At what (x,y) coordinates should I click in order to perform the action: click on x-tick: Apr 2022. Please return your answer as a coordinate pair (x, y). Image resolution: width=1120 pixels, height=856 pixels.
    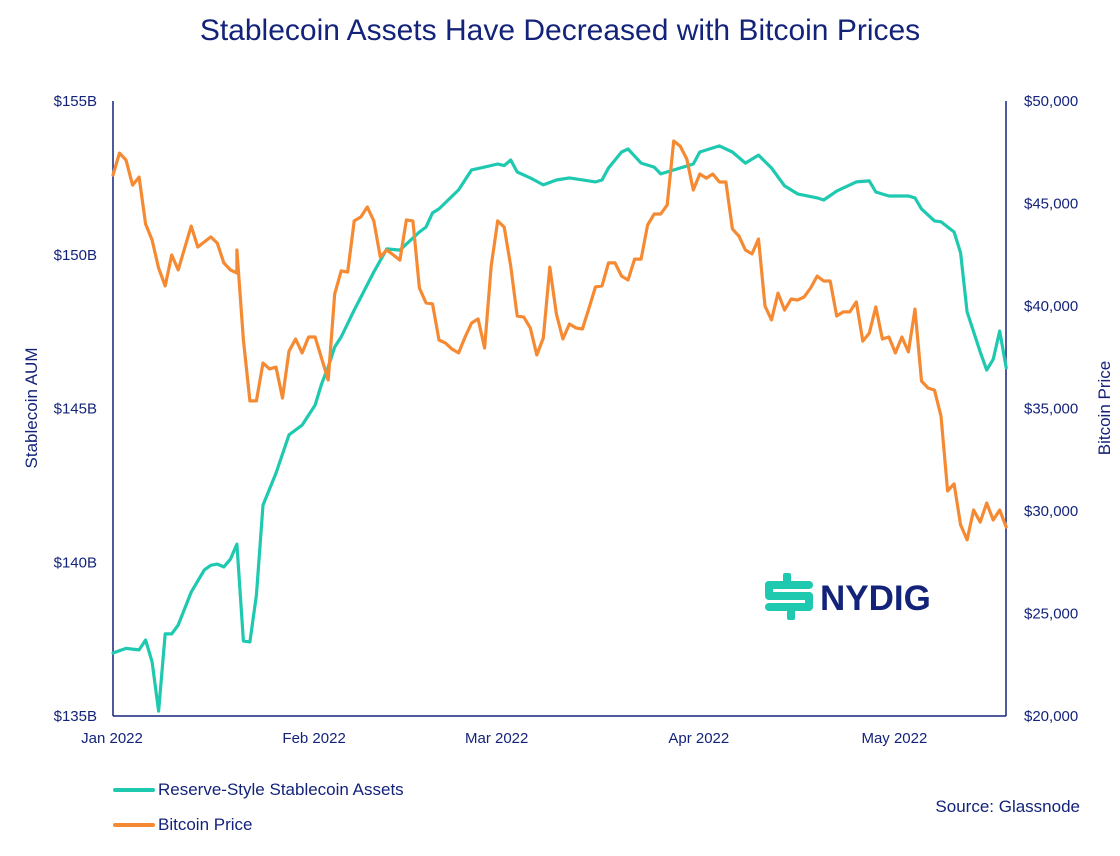
    Looking at the image, I should click on (698, 738).